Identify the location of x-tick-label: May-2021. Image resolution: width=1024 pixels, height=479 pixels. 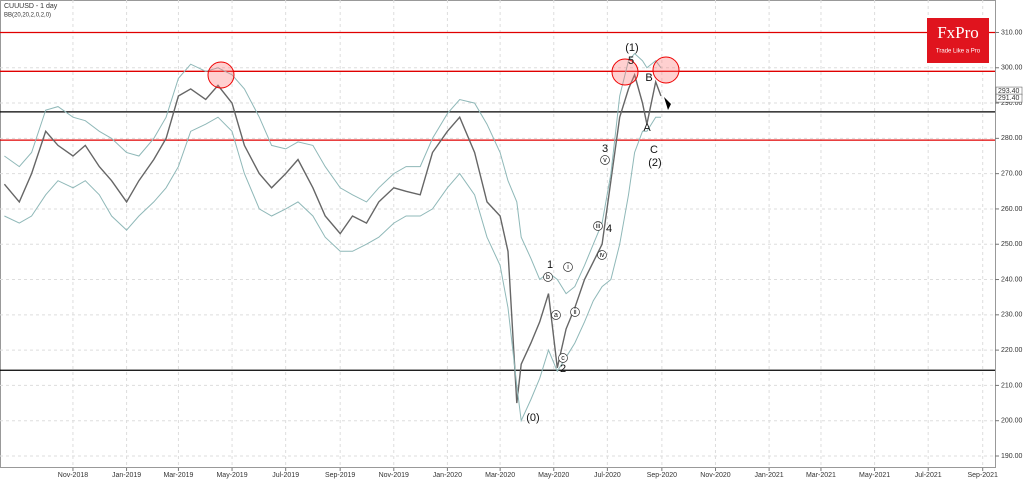
(874, 475).